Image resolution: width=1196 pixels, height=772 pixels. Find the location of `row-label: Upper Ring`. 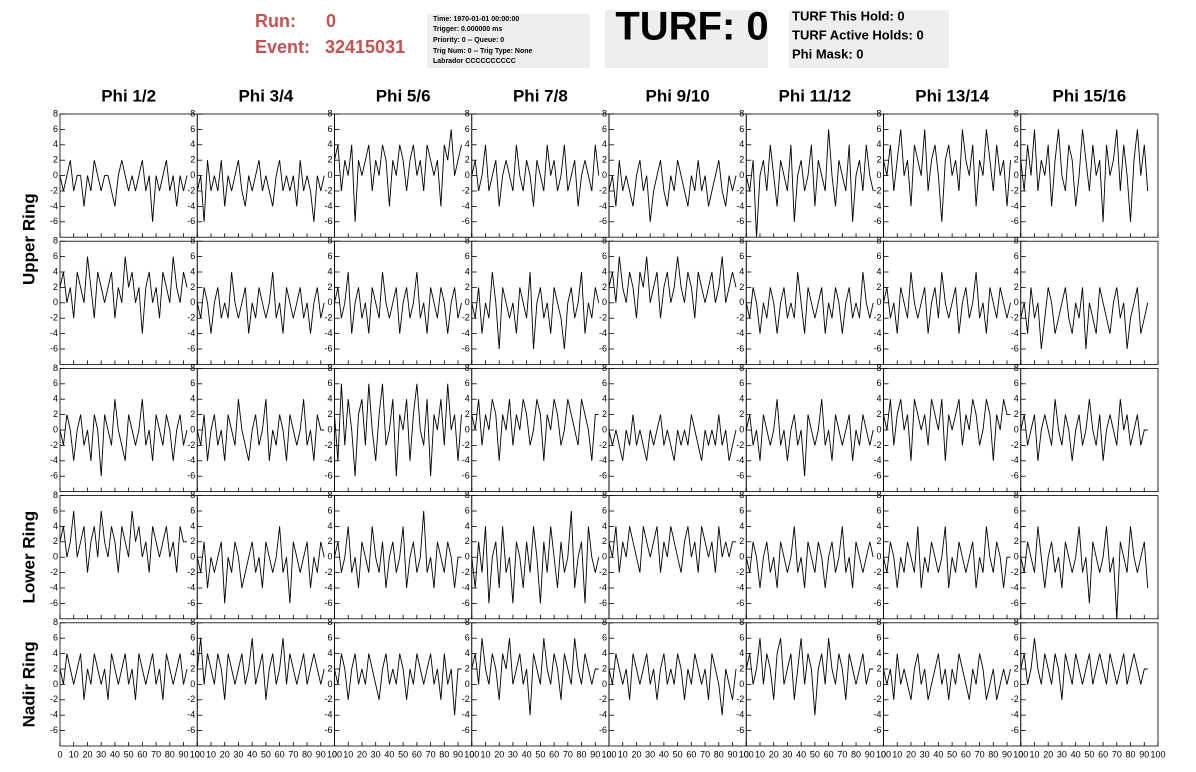

row-label: Upper Ring is located at coordinates (28, 239).